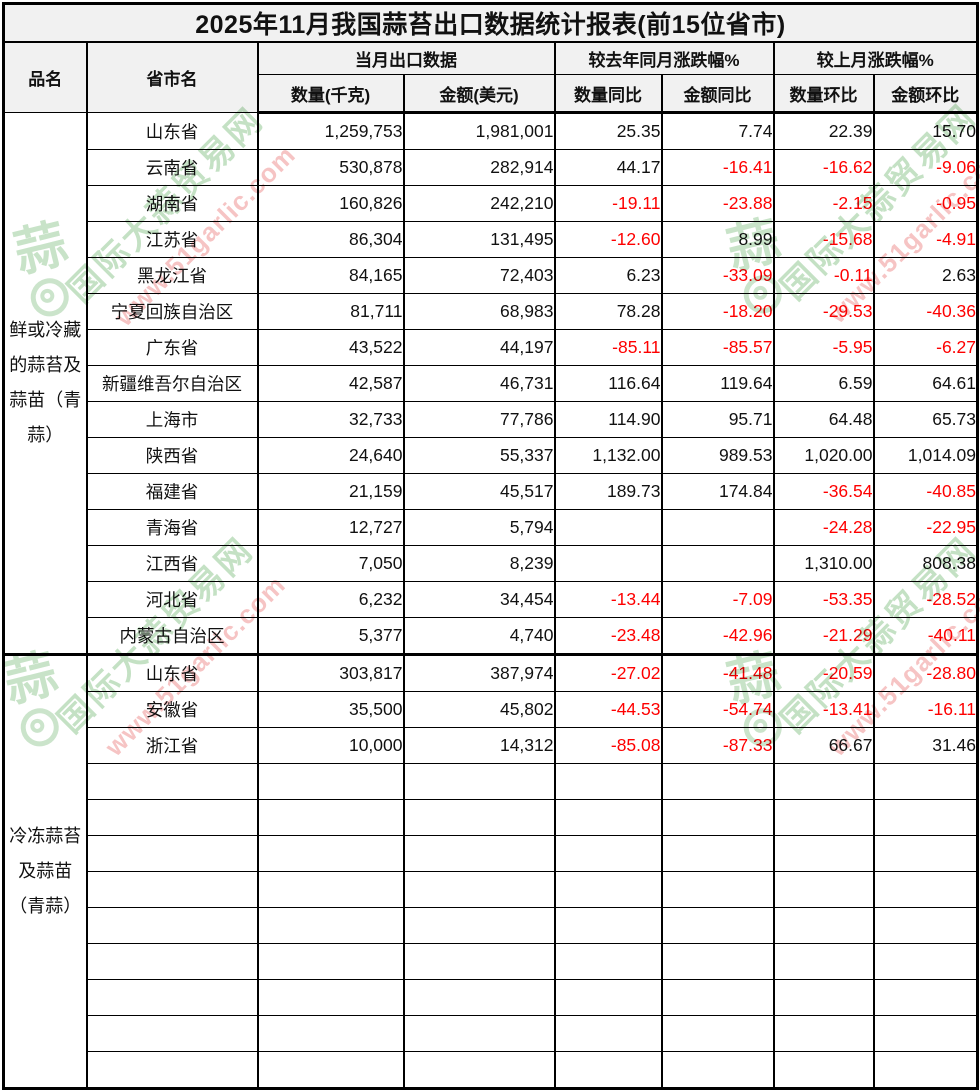 The height and width of the screenshot is (1090, 980). What do you see at coordinates (717, 94) in the screenshot?
I see `header-amount-yoy: 金额同比` at bounding box center [717, 94].